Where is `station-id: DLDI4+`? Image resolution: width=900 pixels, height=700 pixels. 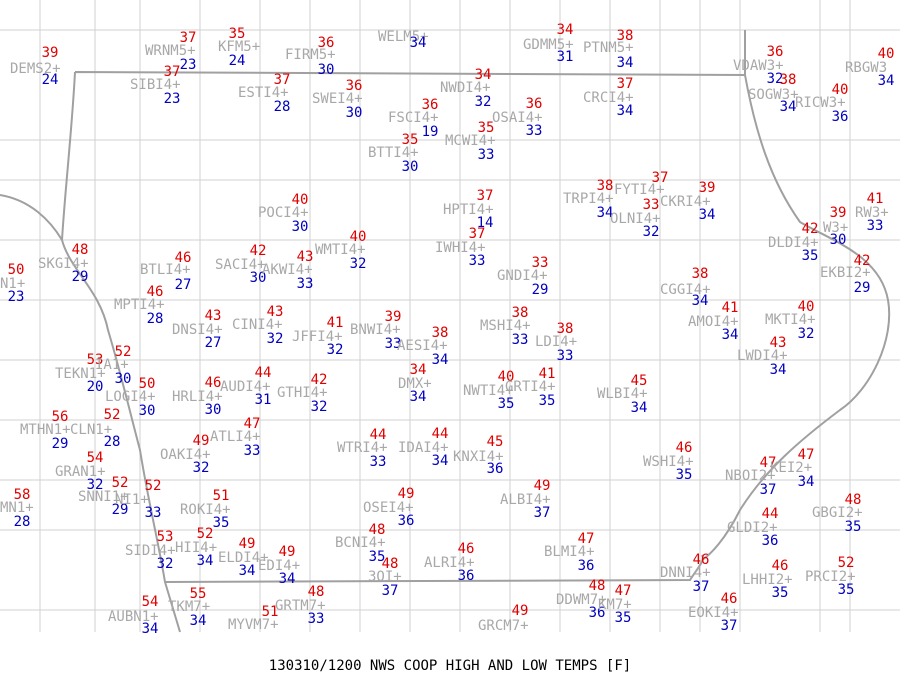
station-id: DLDI4+ is located at coordinates (793, 243).